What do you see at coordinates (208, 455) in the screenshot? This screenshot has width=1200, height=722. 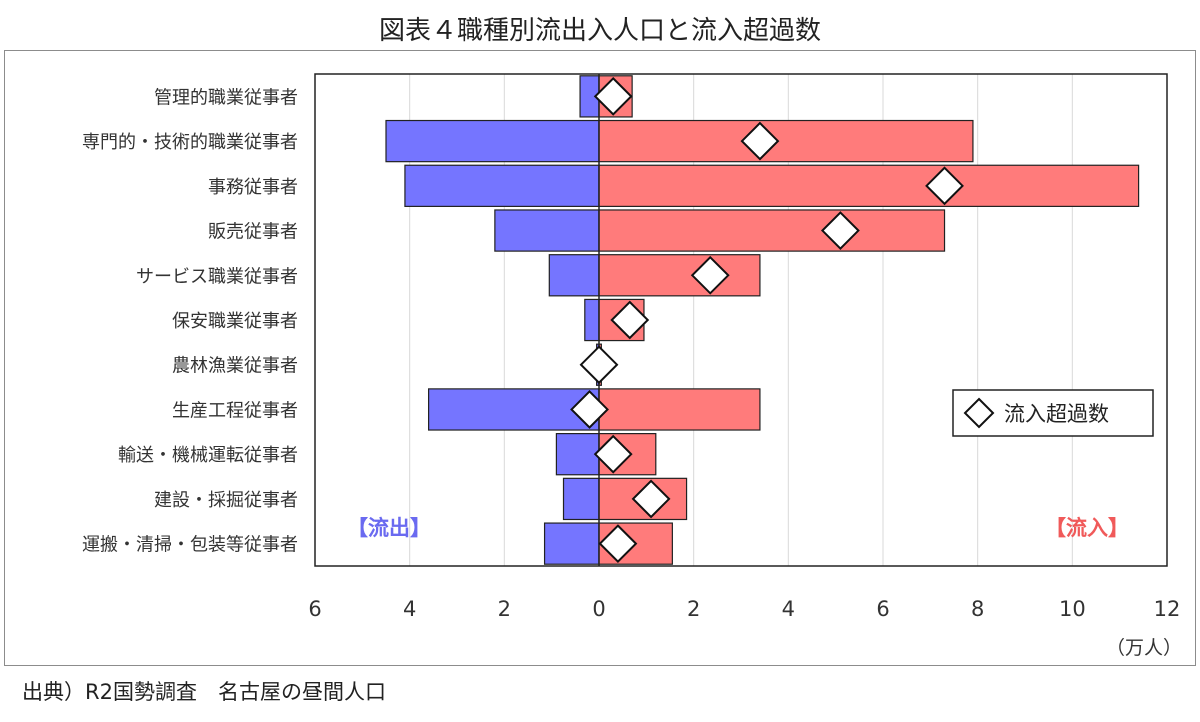 I see `category-label: 輸送・機械運転従事者` at bounding box center [208, 455].